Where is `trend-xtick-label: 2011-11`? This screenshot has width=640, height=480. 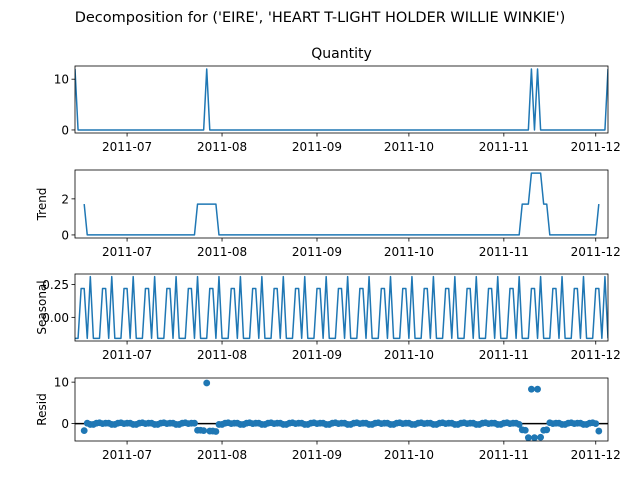 trend-xtick-label: 2011-11 is located at coordinates (504, 252).